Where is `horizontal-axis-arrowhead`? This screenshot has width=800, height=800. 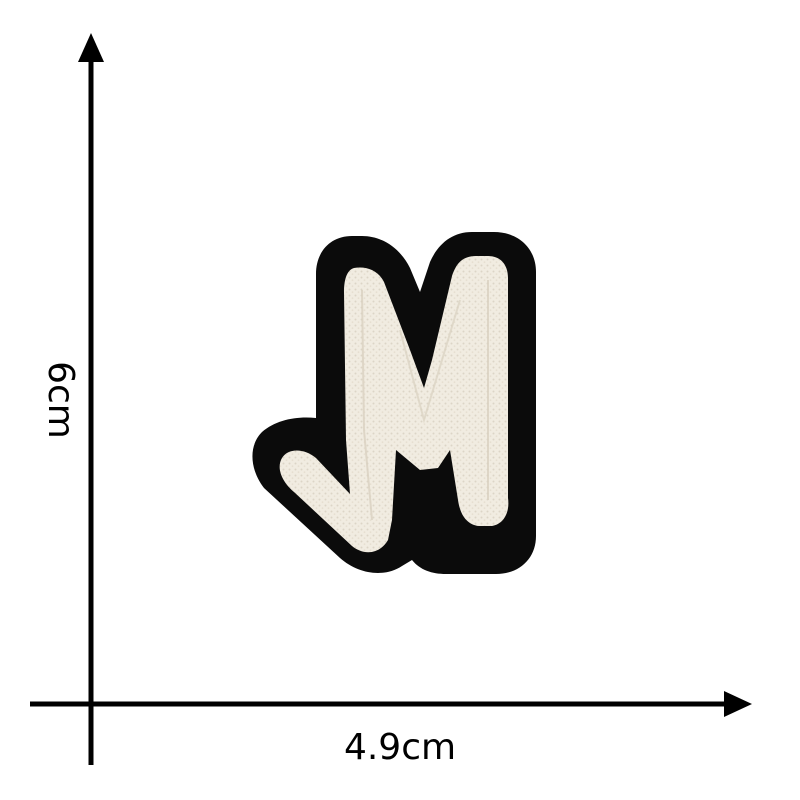
horizontal-axis-arrowhead is located at coordinates (738, 704).